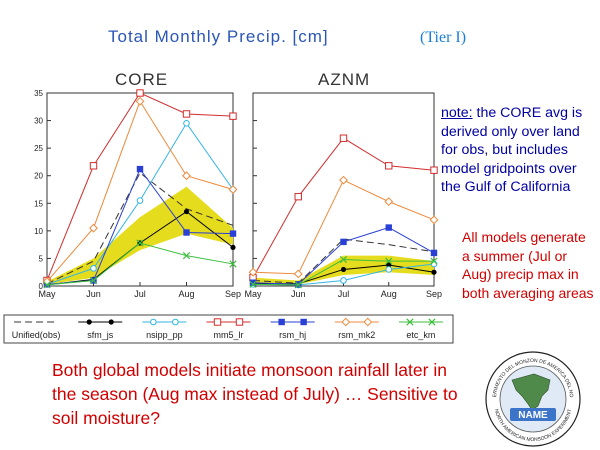  Describe the element at coordinates (142, 79) in the screenshot. I see `core-panel-title: CORE` at that location.